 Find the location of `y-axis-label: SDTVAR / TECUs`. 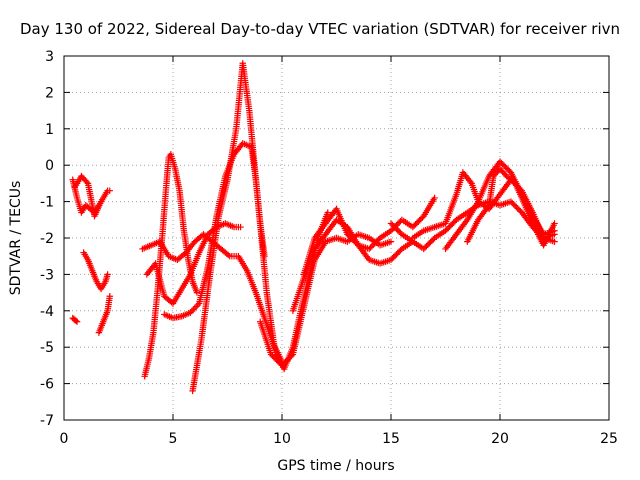

y-axis-label: SDTVAR / TECUs is located at coordinates (16, 238).